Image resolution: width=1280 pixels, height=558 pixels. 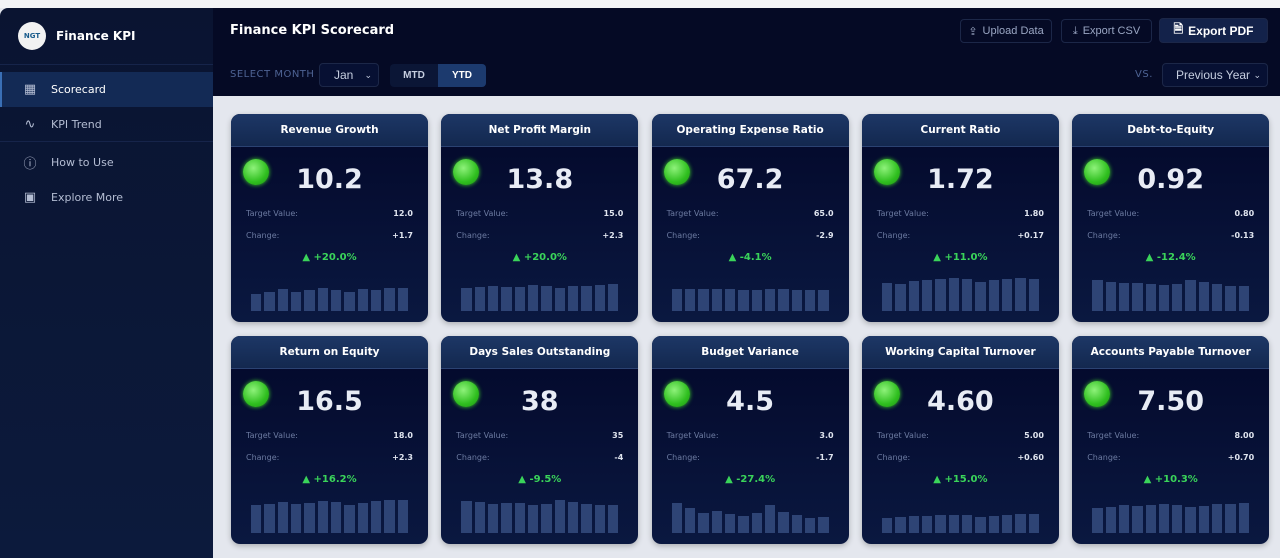 What do you see at coordinates (613, 213) in the screenshot?
I see `target-value: 15.0` at bounding box center [613, 213].